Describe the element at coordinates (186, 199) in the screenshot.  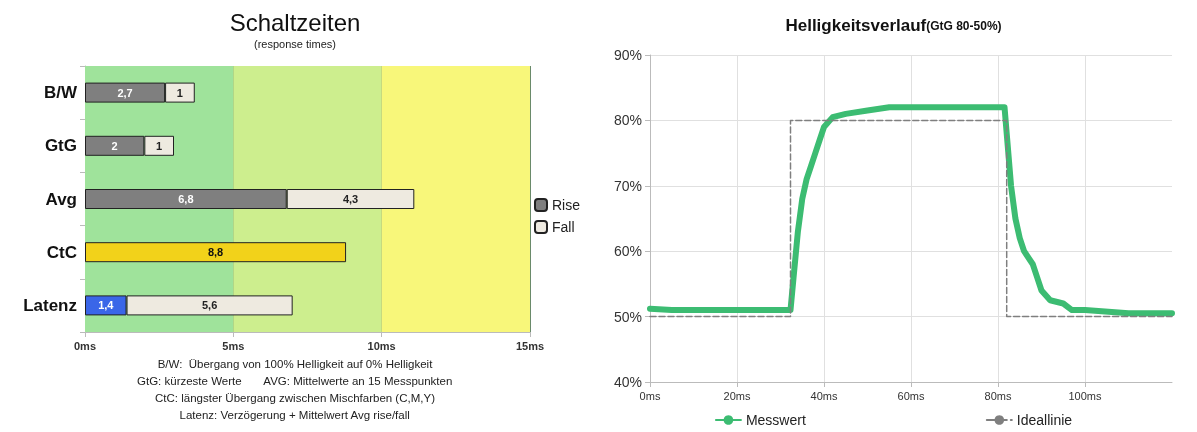
I see `data-label: 6,8` at that location.